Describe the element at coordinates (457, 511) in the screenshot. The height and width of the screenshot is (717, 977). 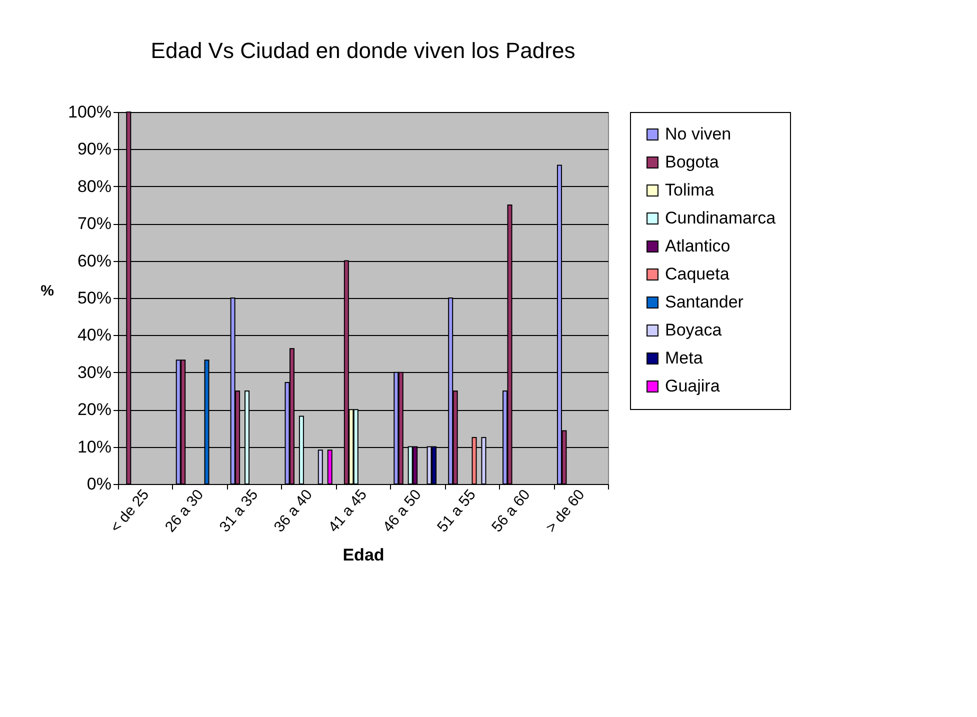
I see `x-tick-label: 51 a 55` at that location.